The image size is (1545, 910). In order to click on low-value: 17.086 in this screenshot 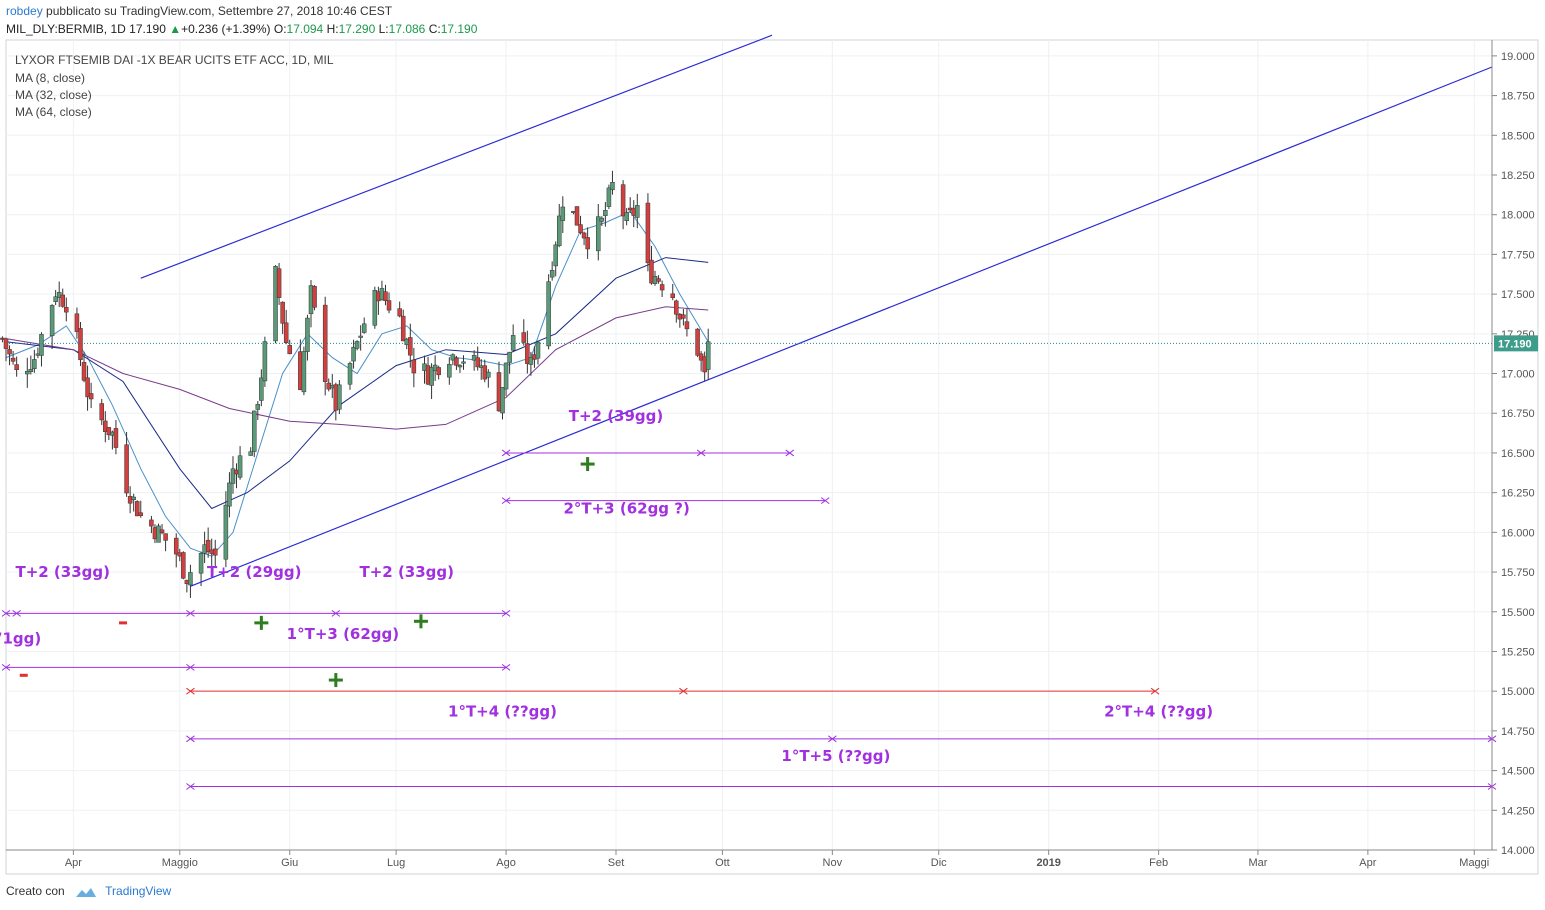, I will do `click(407, 29)`.